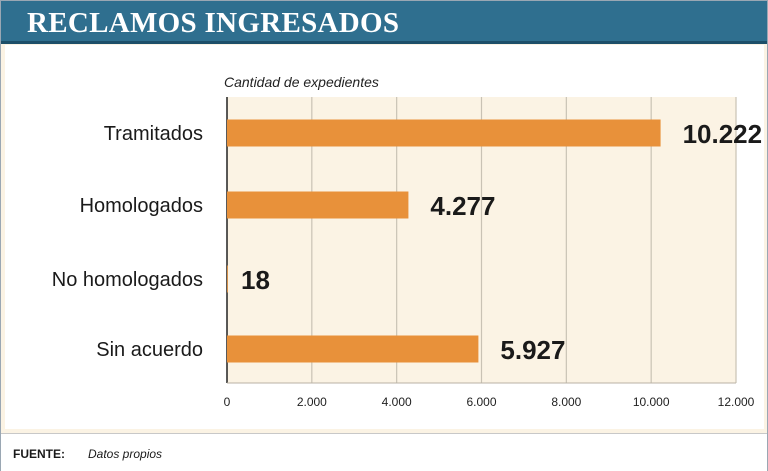  Describe the element at coordinates (532, 350) in the screenshot. I see `value-label: 5.927` at that location.